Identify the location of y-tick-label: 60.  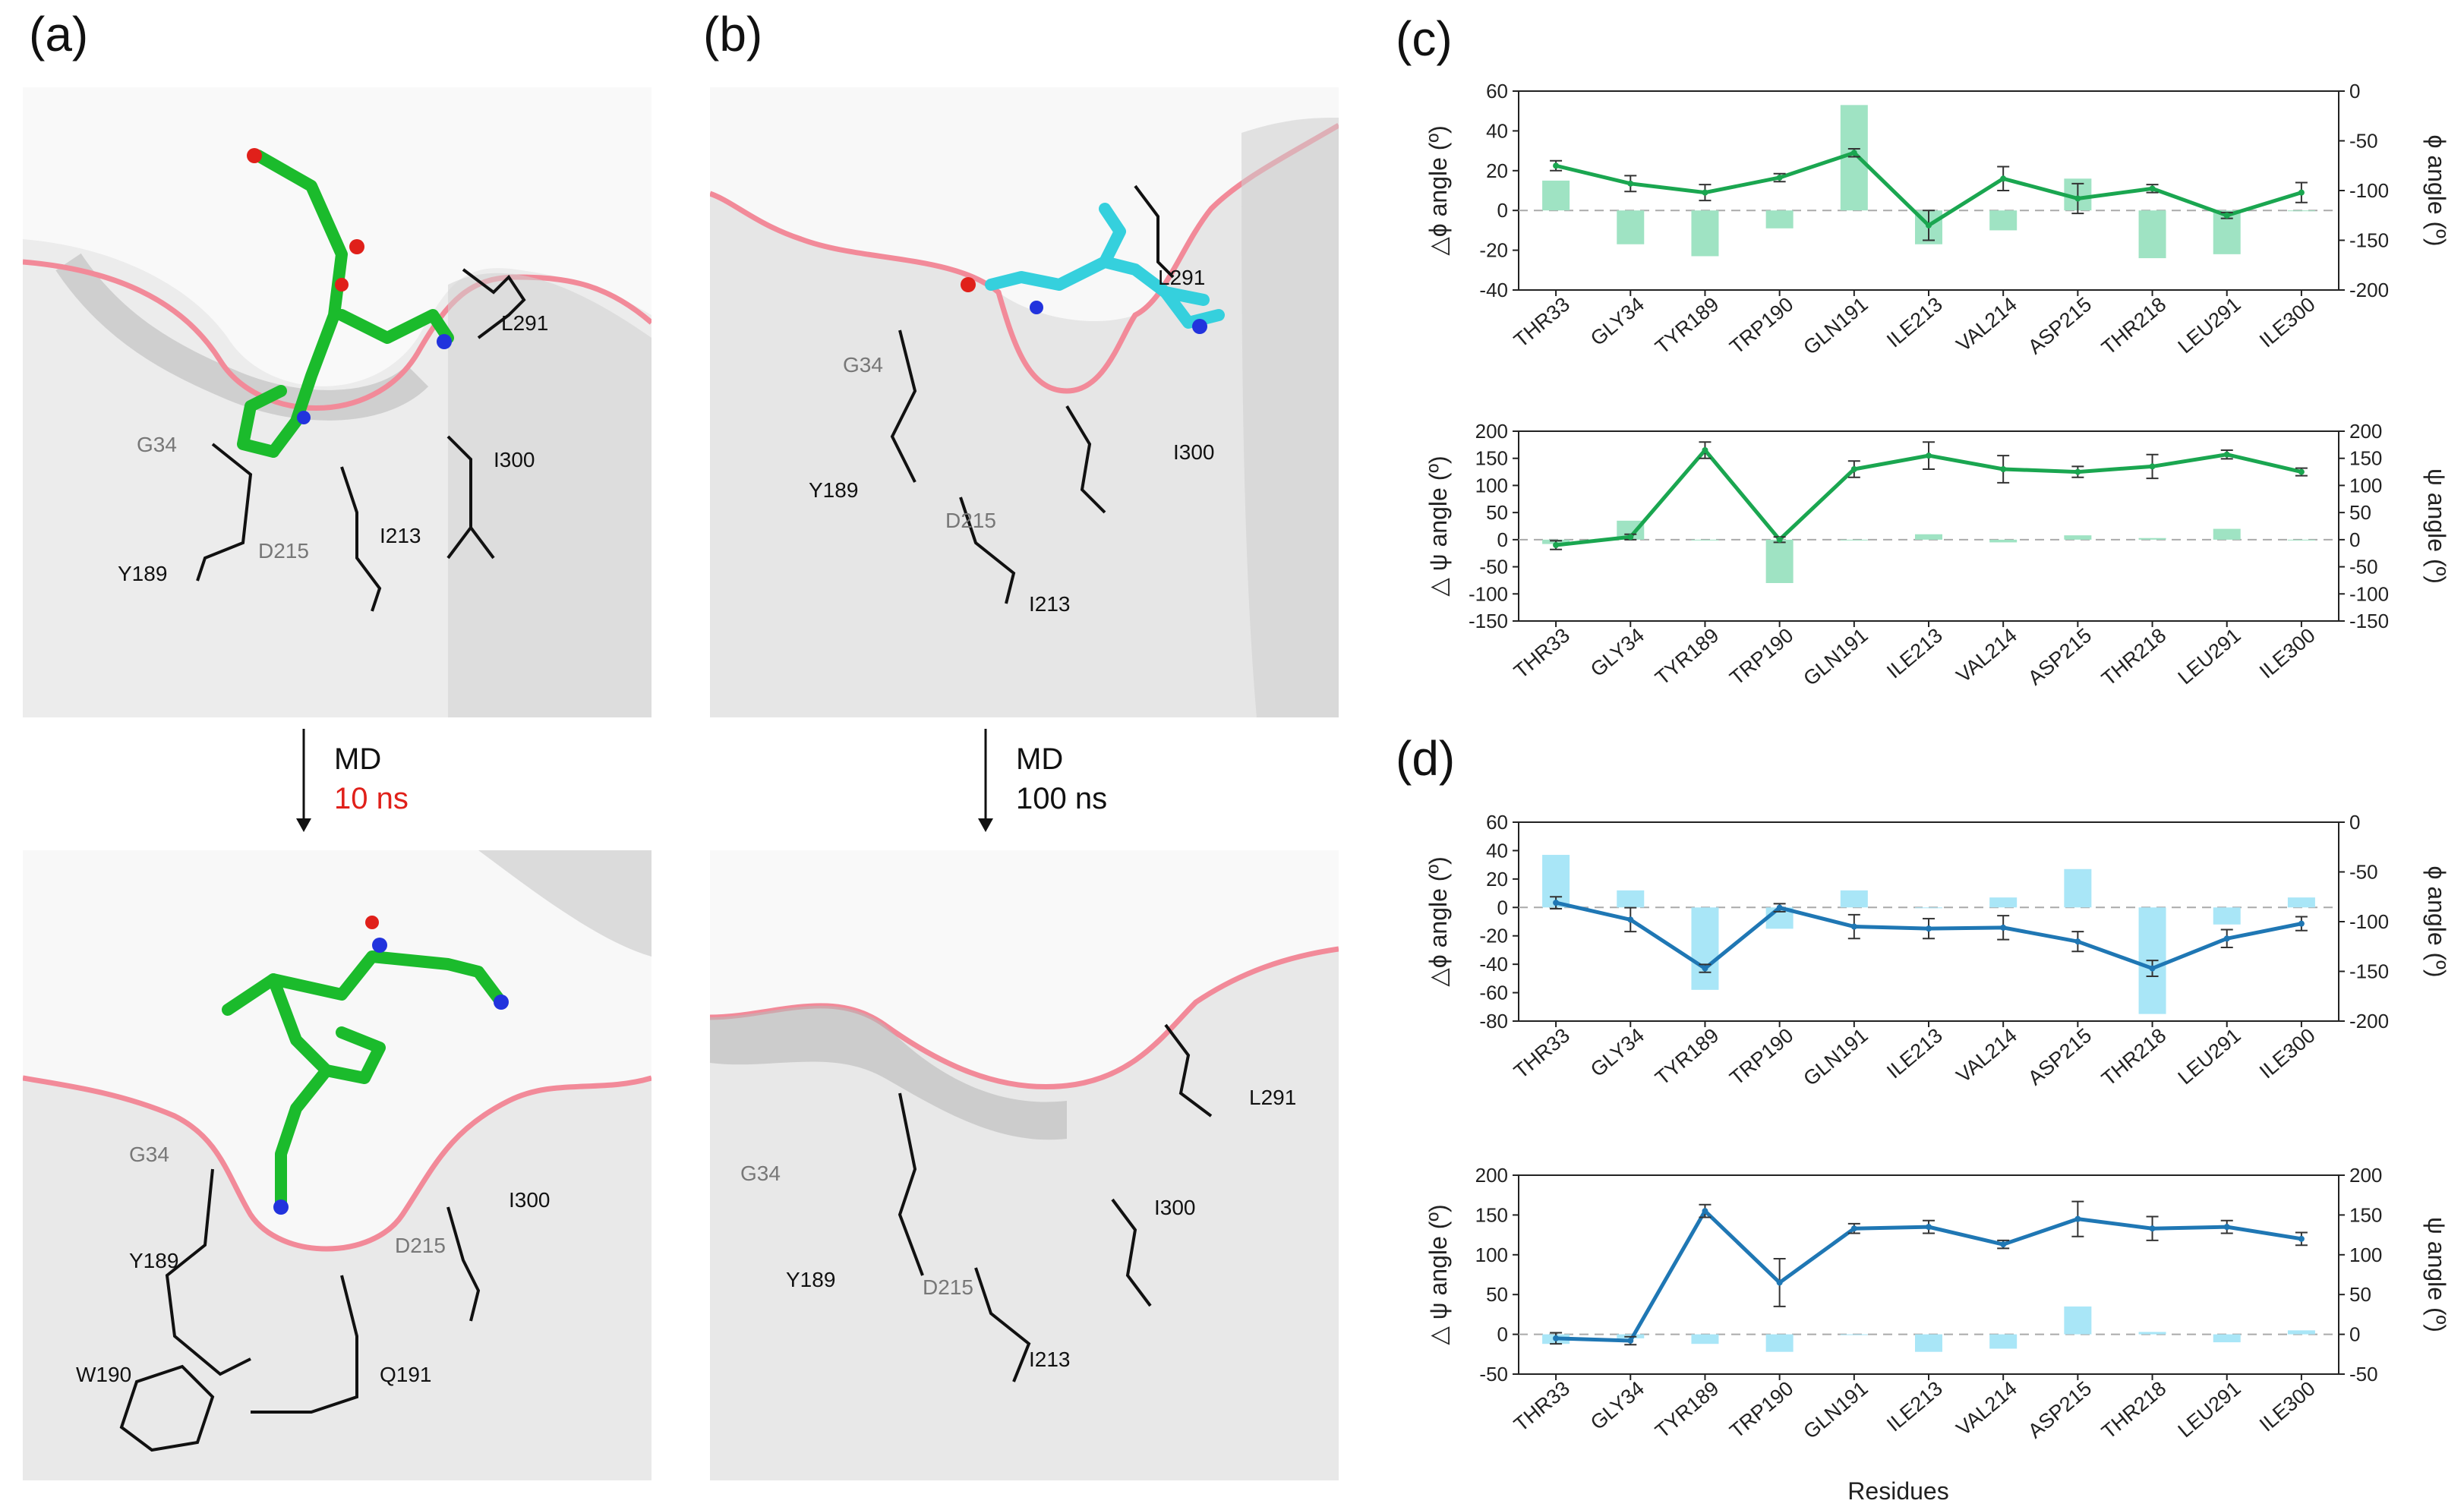
(1497, 822).